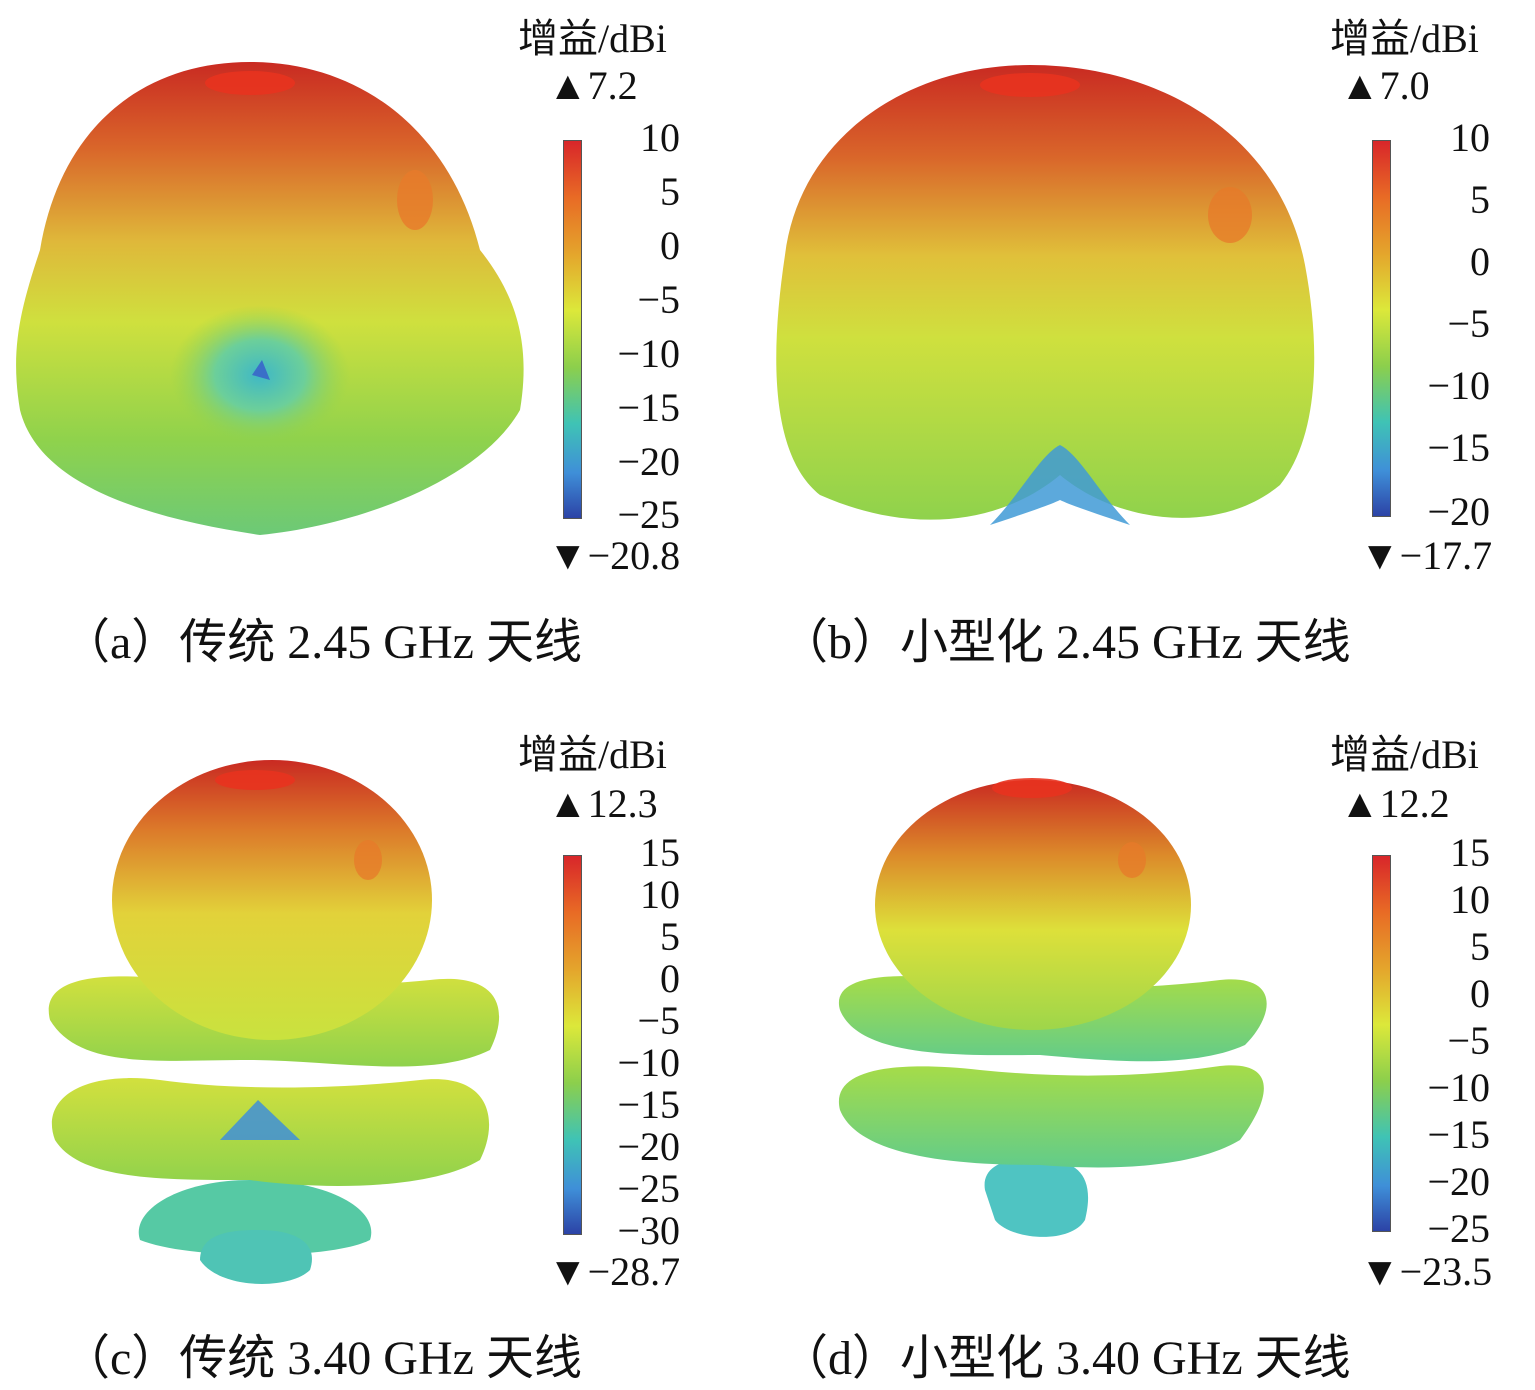  I want to click on max-value-label: ▲12.2, so click(1395, 803).